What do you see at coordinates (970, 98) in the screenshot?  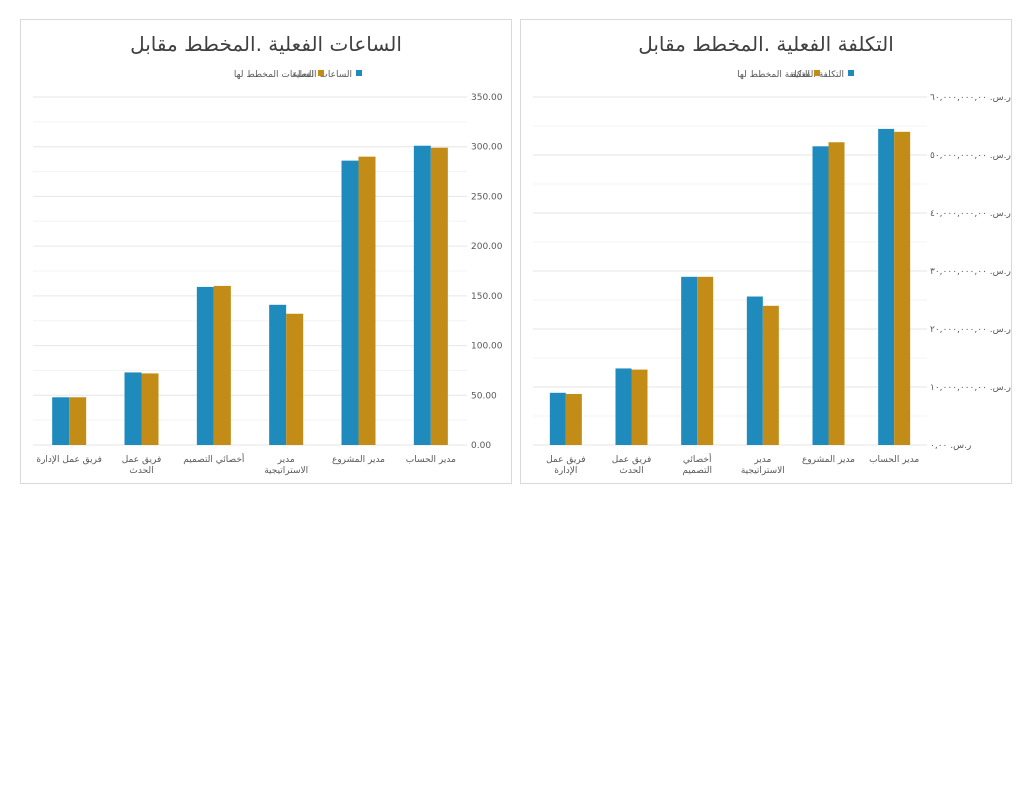 I see `y-tick-label: ر.س. ٦٠,٠٠٠,٠٠٠,٠٠` at bounding box center [970, 98].